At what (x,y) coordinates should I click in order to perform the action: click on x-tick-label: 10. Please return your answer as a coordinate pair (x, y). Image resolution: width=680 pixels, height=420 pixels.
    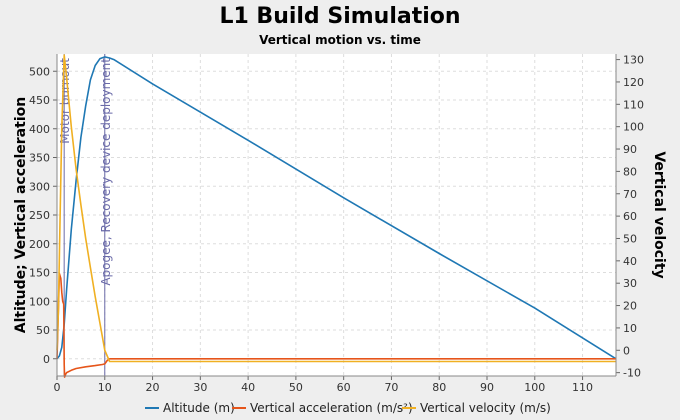
    Looking at the image, I should click on (105, 387).